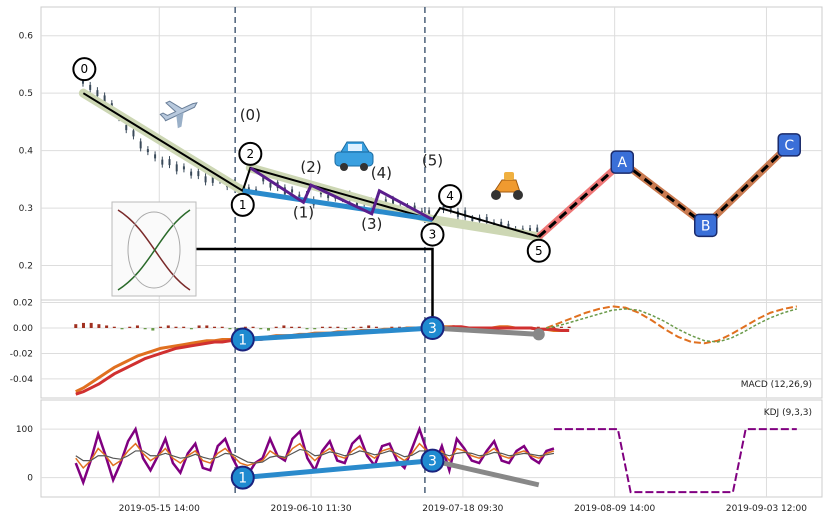 This screenshot has height=520, width=828. I want to click on macd-marker-label: 1, so click(242, 340).